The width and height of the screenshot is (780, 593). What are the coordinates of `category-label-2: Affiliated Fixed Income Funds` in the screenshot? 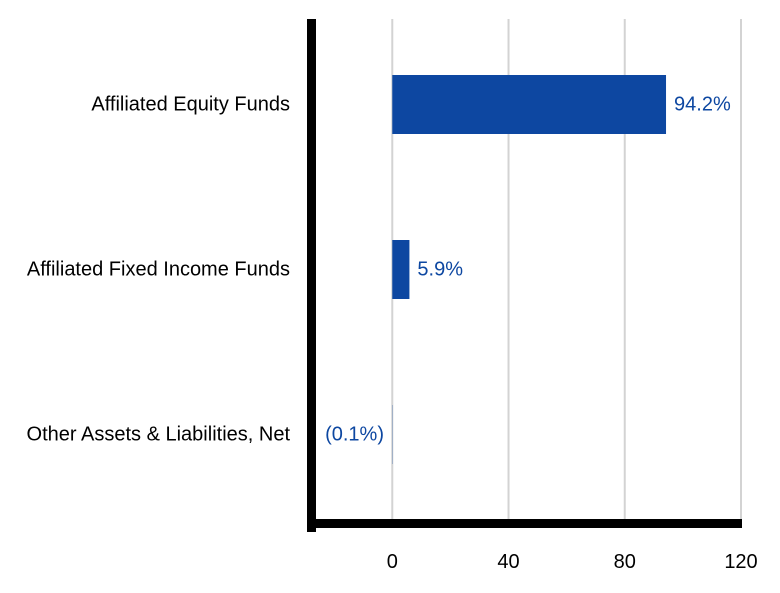 It's located at (158, 270).